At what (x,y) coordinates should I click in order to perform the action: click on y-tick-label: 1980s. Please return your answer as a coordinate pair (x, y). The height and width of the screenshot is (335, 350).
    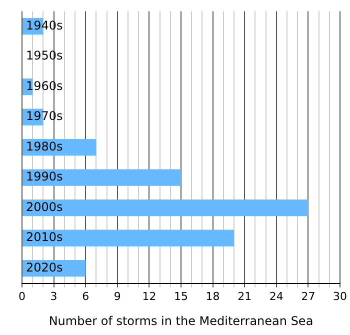
    Looking at the image, I should click on (44, 146).